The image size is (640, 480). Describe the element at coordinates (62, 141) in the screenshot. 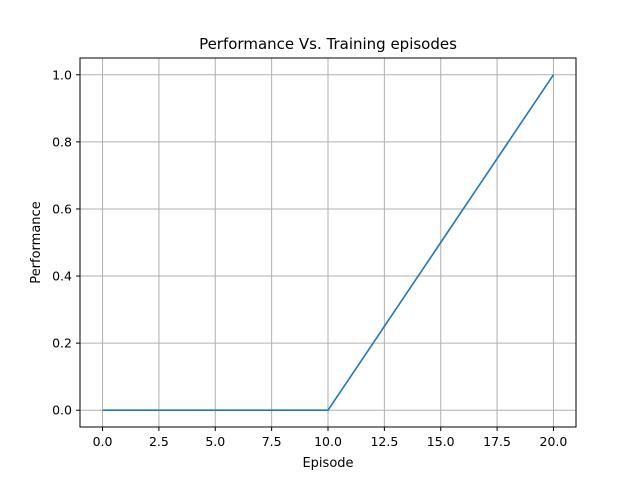

I see `y-tick-label: 0.8` at that location.